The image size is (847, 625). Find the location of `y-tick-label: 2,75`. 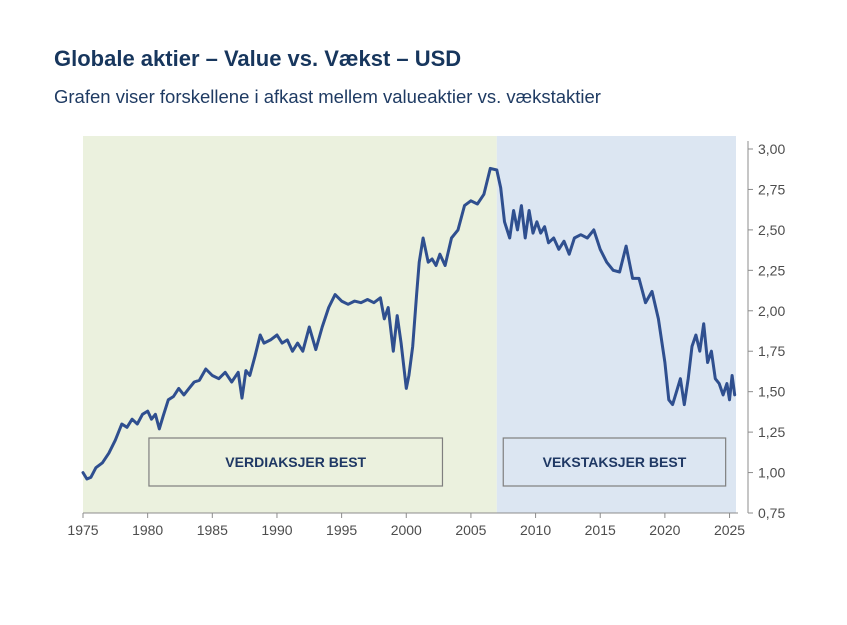

y-tick-label: 2,75 is located at coordinates (771, 189).